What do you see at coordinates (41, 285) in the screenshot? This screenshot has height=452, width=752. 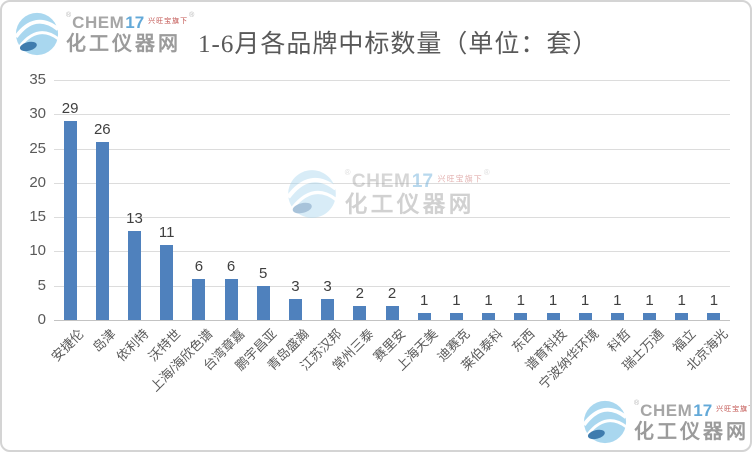 I see `y-axis-tick-label: 5` at bounding box center [41, 285].